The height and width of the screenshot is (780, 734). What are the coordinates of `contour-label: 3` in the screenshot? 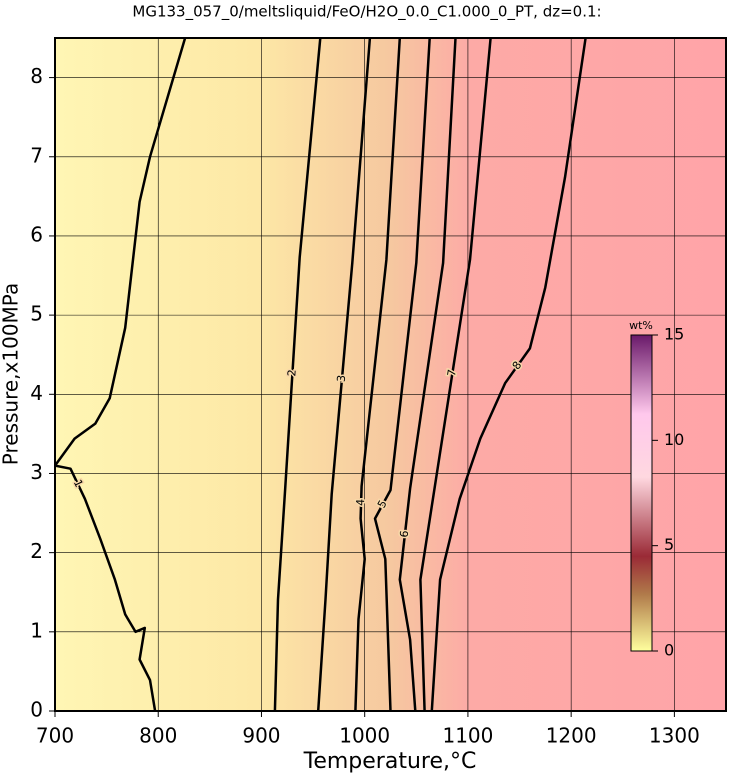 It's located at (342, 378).